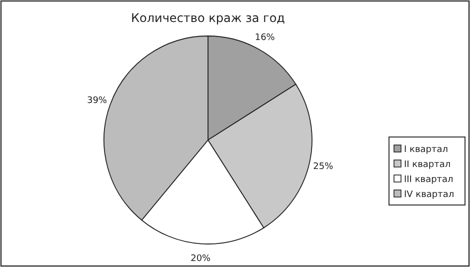  Describe the element at coordinates (97, 101) in the screenshot. I see `data-label: 39%` at that location.